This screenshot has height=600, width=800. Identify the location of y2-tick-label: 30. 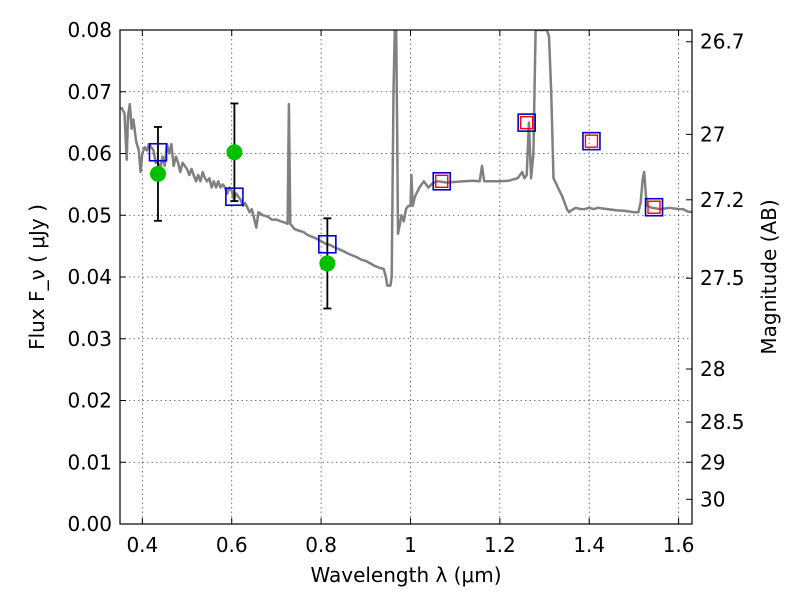
(712, 499).